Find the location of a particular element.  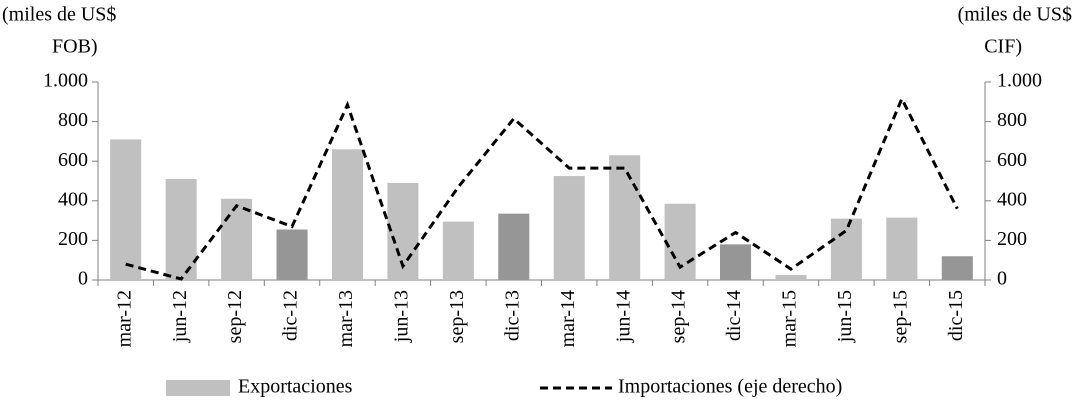

x-tick-label: dic-12 is located at coordinates (291, 315).